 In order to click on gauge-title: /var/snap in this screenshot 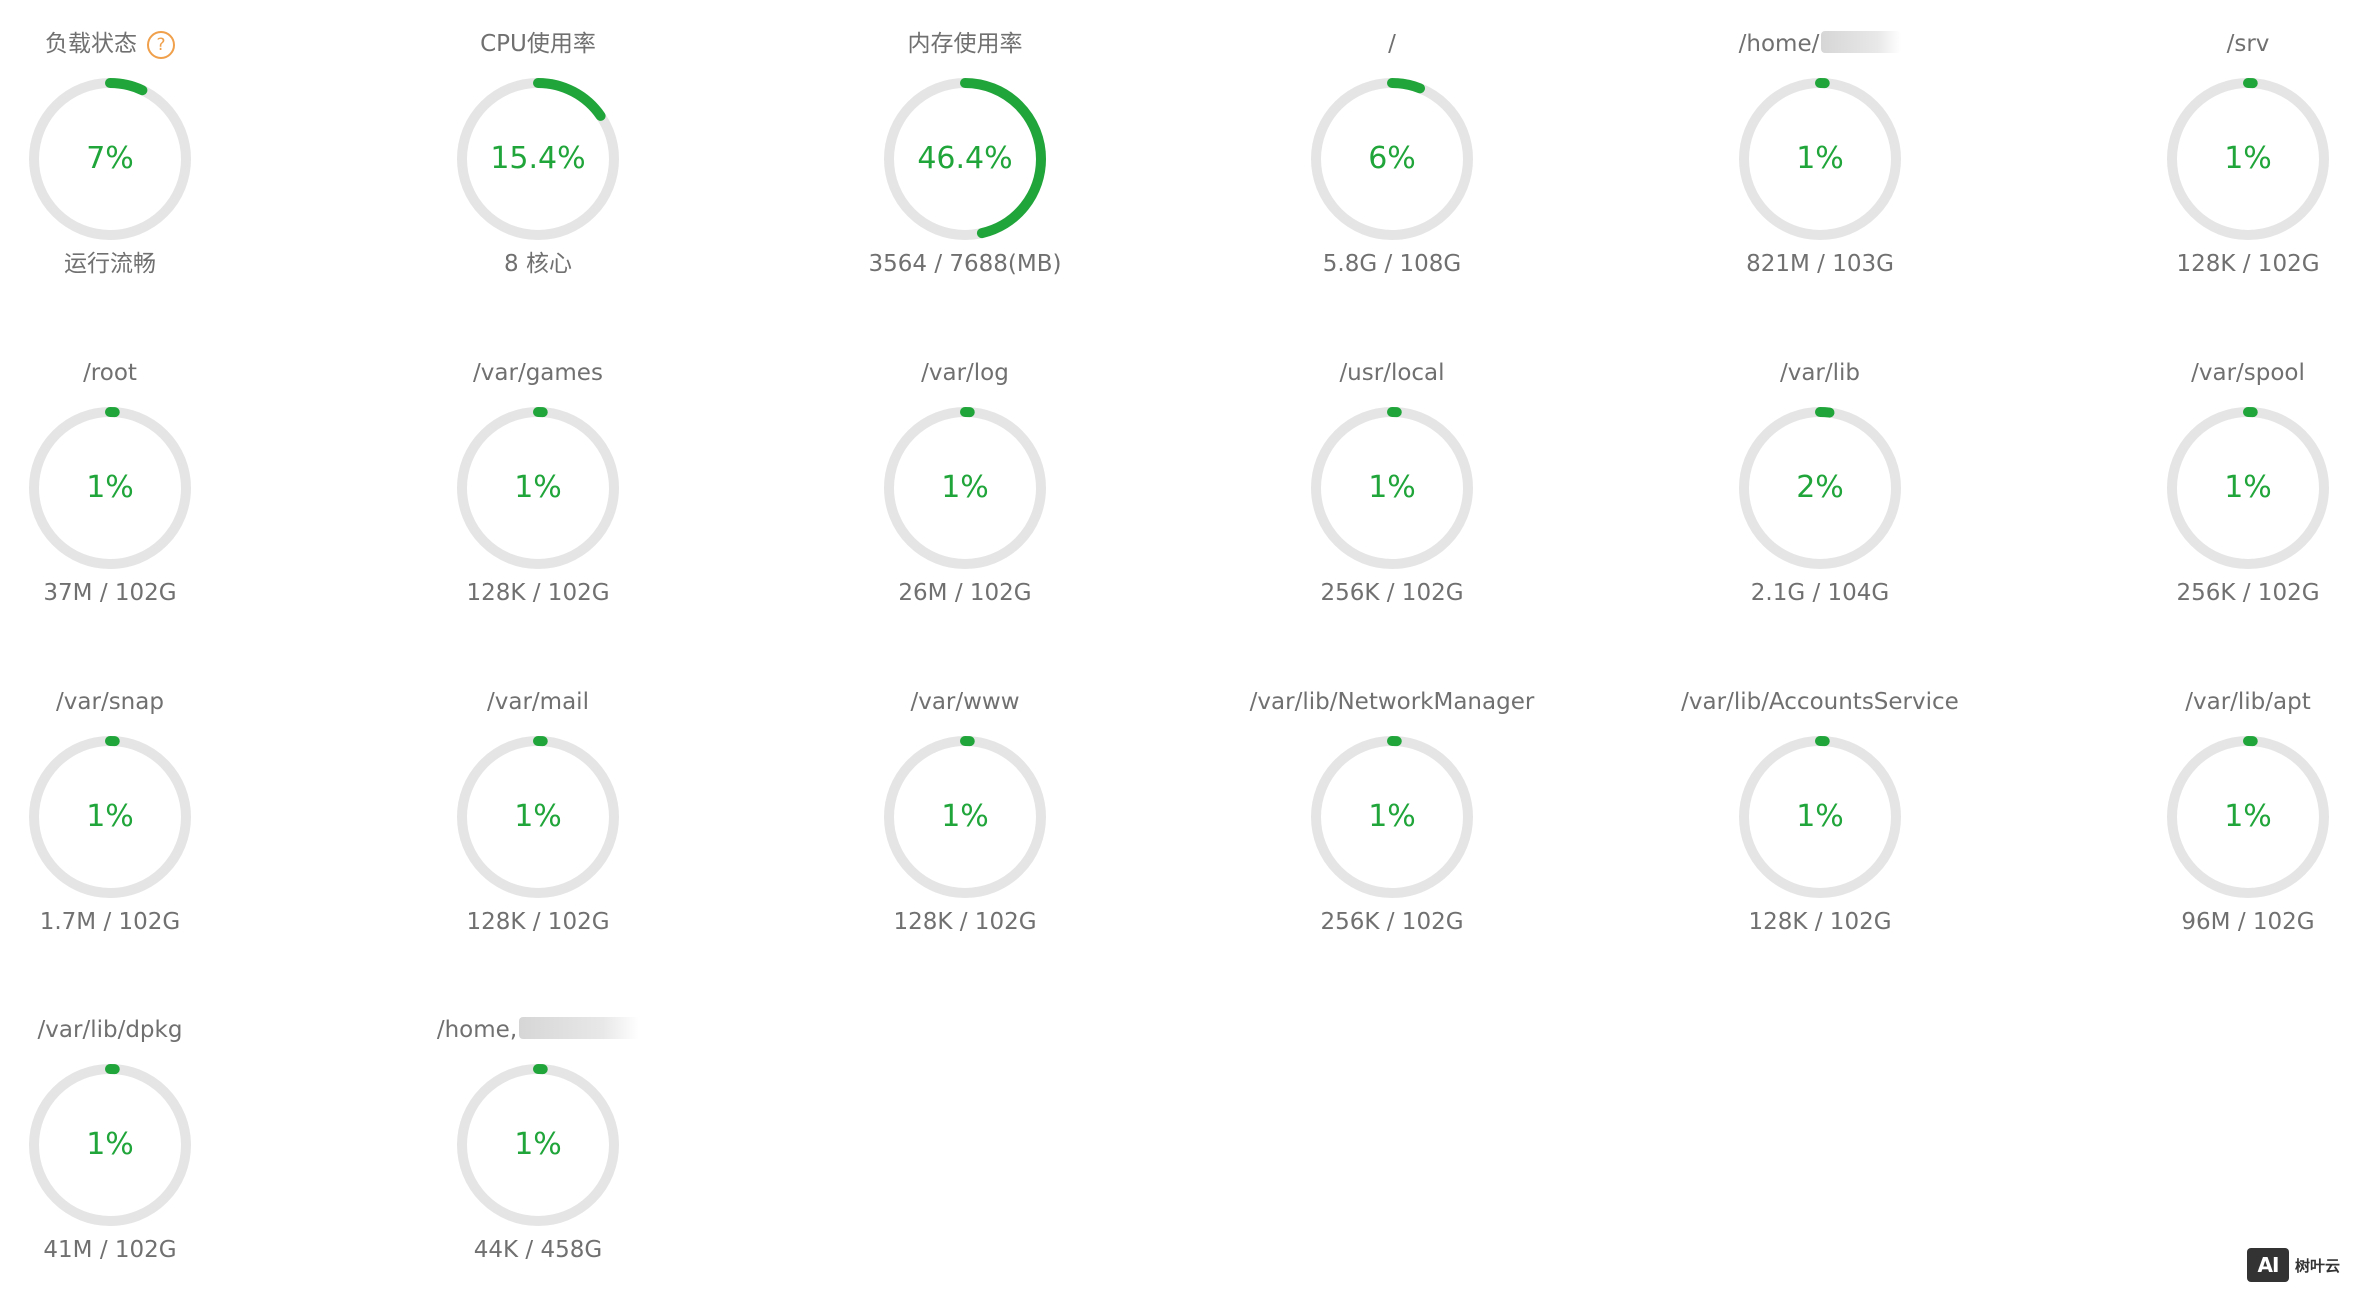, I will do `click(135, 702)`.